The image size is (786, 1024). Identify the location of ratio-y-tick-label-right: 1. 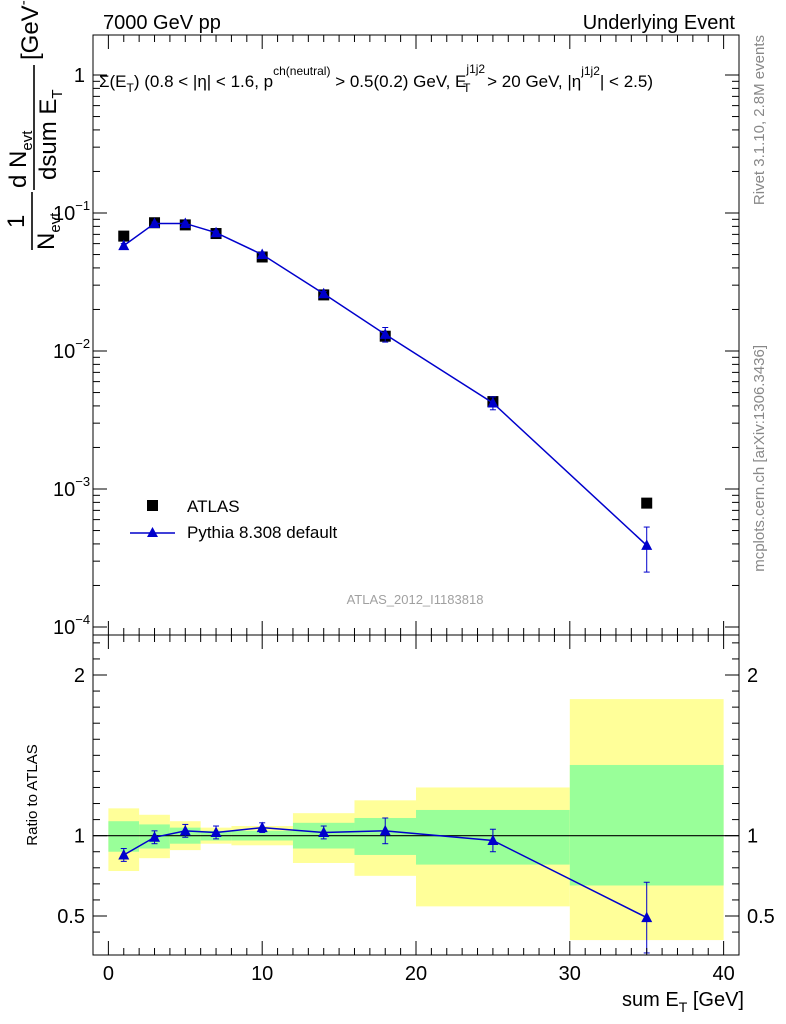
(752, 837).